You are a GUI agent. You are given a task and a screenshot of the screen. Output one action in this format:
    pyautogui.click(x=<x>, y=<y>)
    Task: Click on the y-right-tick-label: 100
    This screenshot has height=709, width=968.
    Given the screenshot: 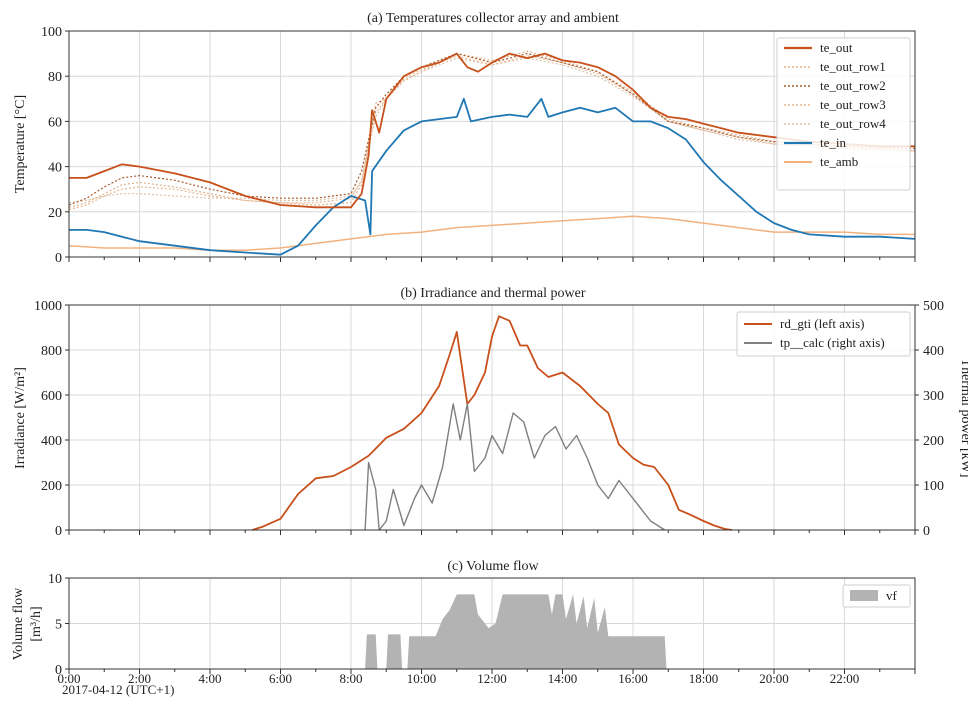 What is the action you would take?
    pyautogui.click(x=933, y=486)
    